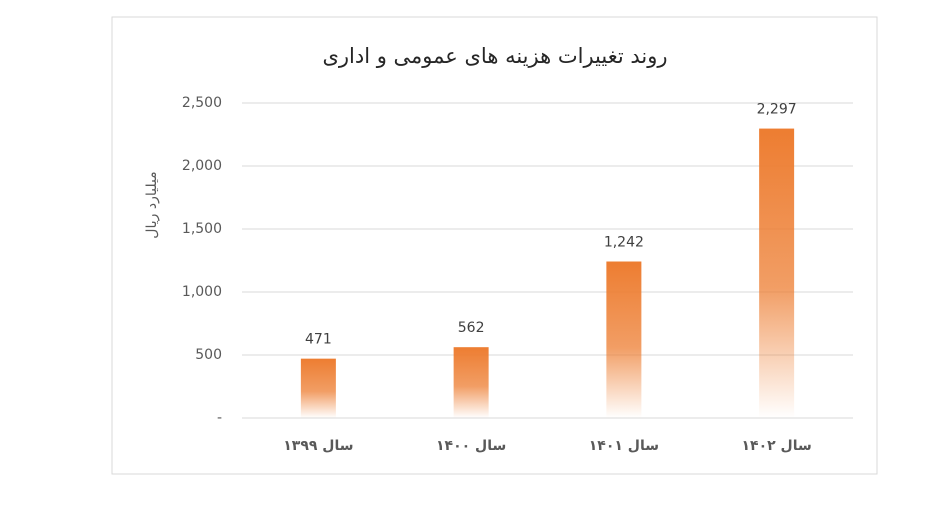 The image size is (947, 513). Describe the element at coordinates (777, 110) in the screenshot. I see `value-label: 2,297` at that location.